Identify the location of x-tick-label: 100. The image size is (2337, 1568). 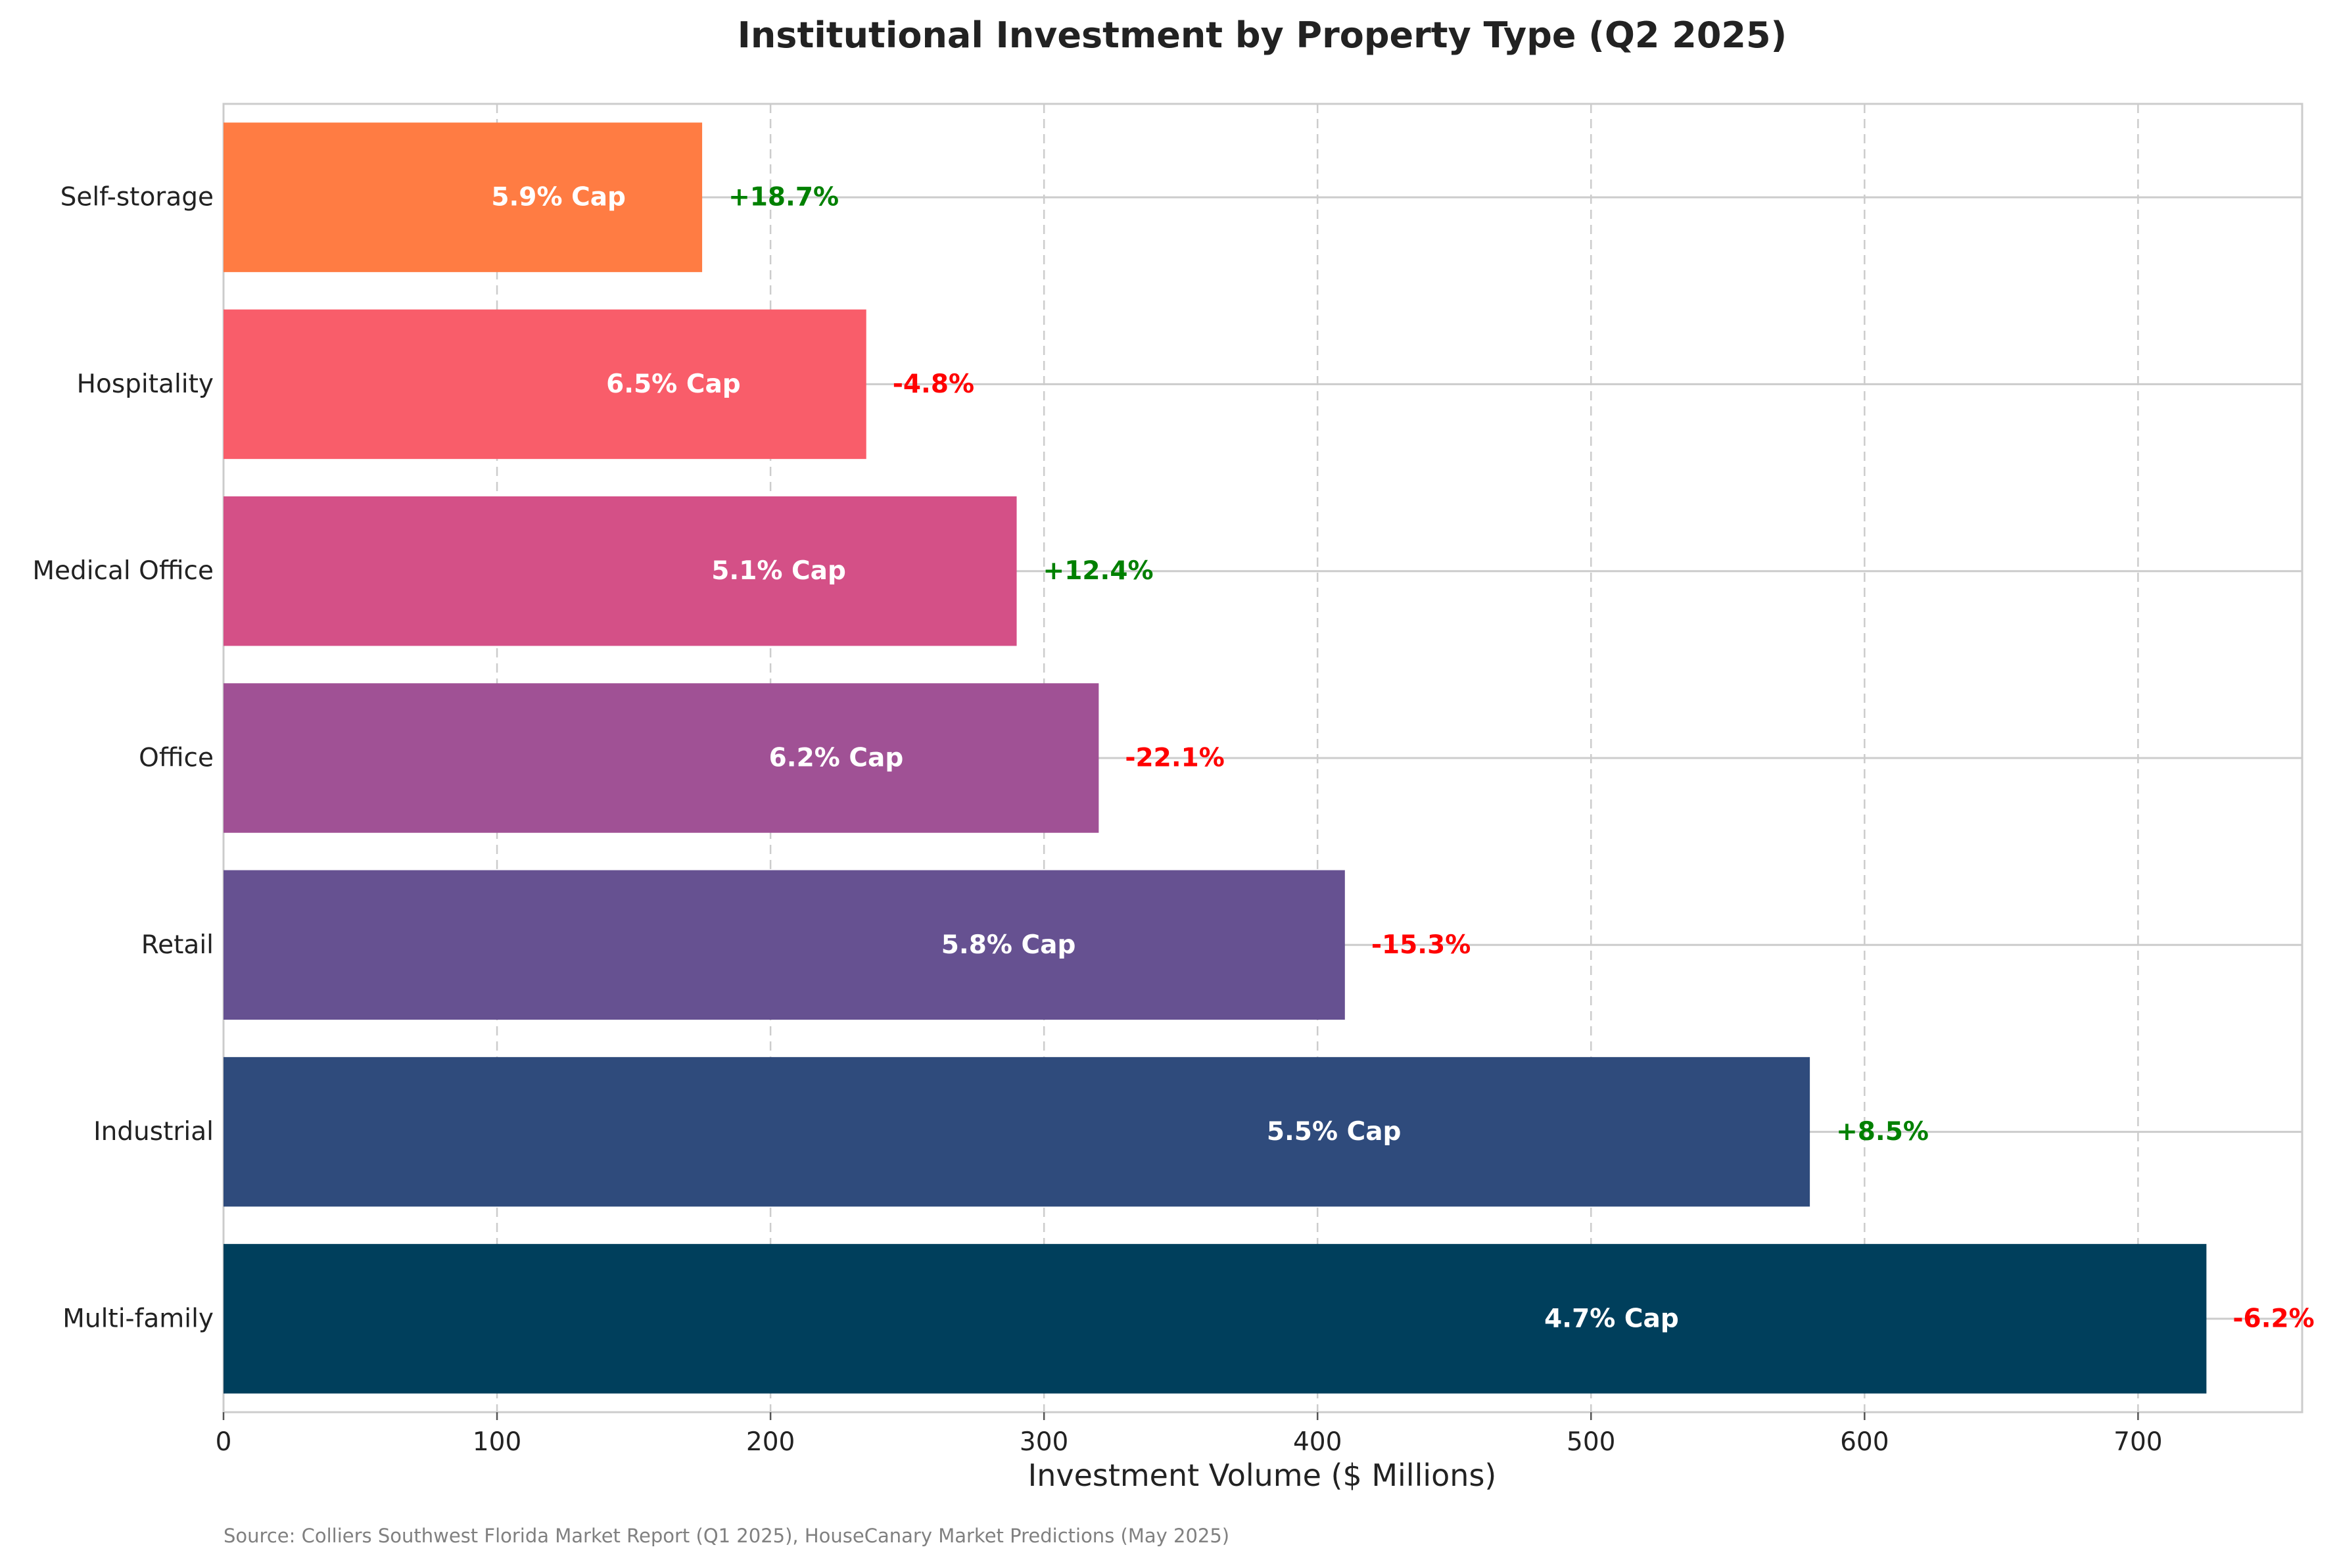
(497, 1442).